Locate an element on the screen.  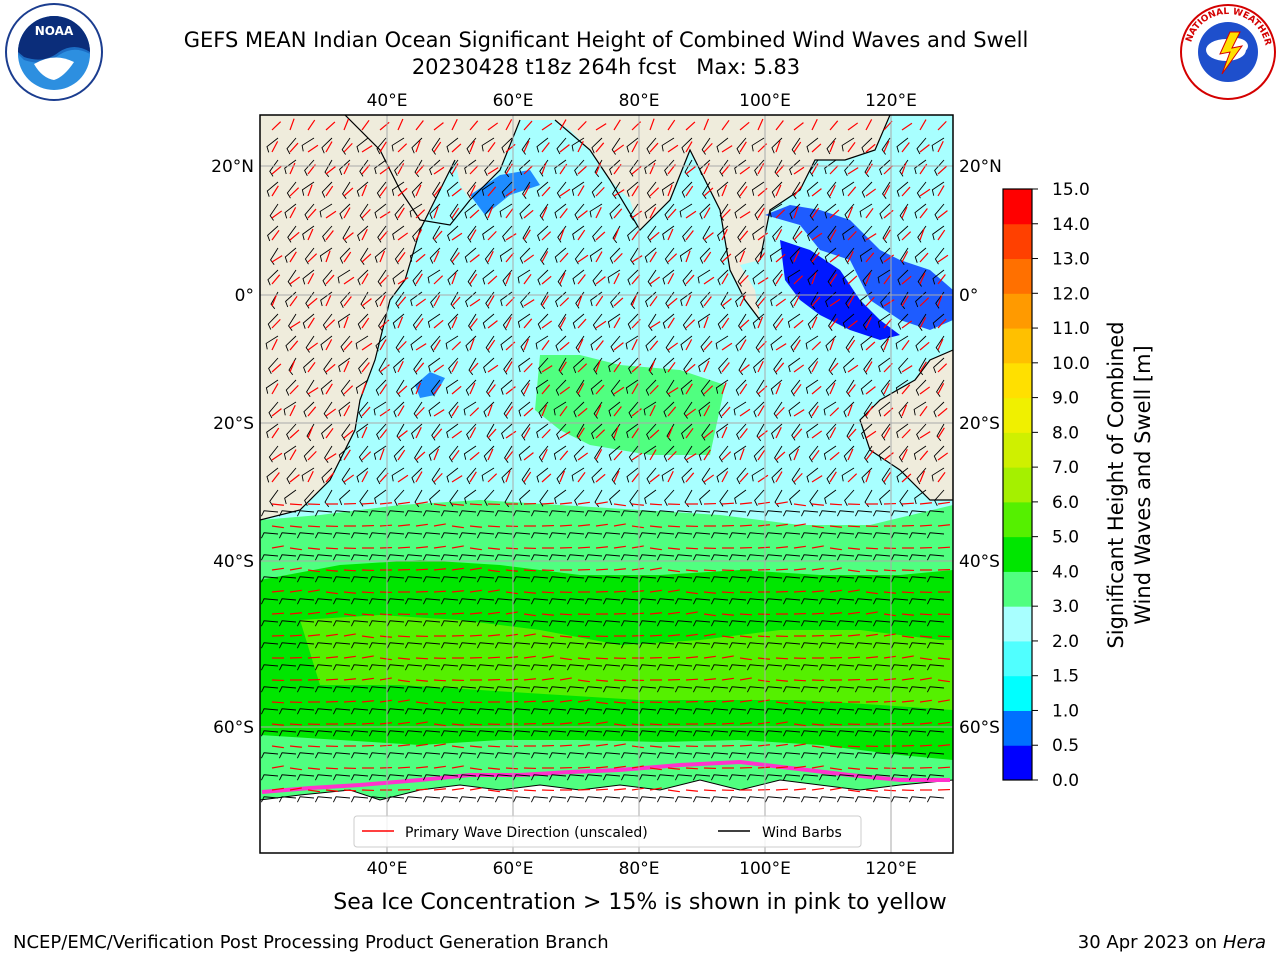
colorbar-swatch is located at coordinates (1017, 241).